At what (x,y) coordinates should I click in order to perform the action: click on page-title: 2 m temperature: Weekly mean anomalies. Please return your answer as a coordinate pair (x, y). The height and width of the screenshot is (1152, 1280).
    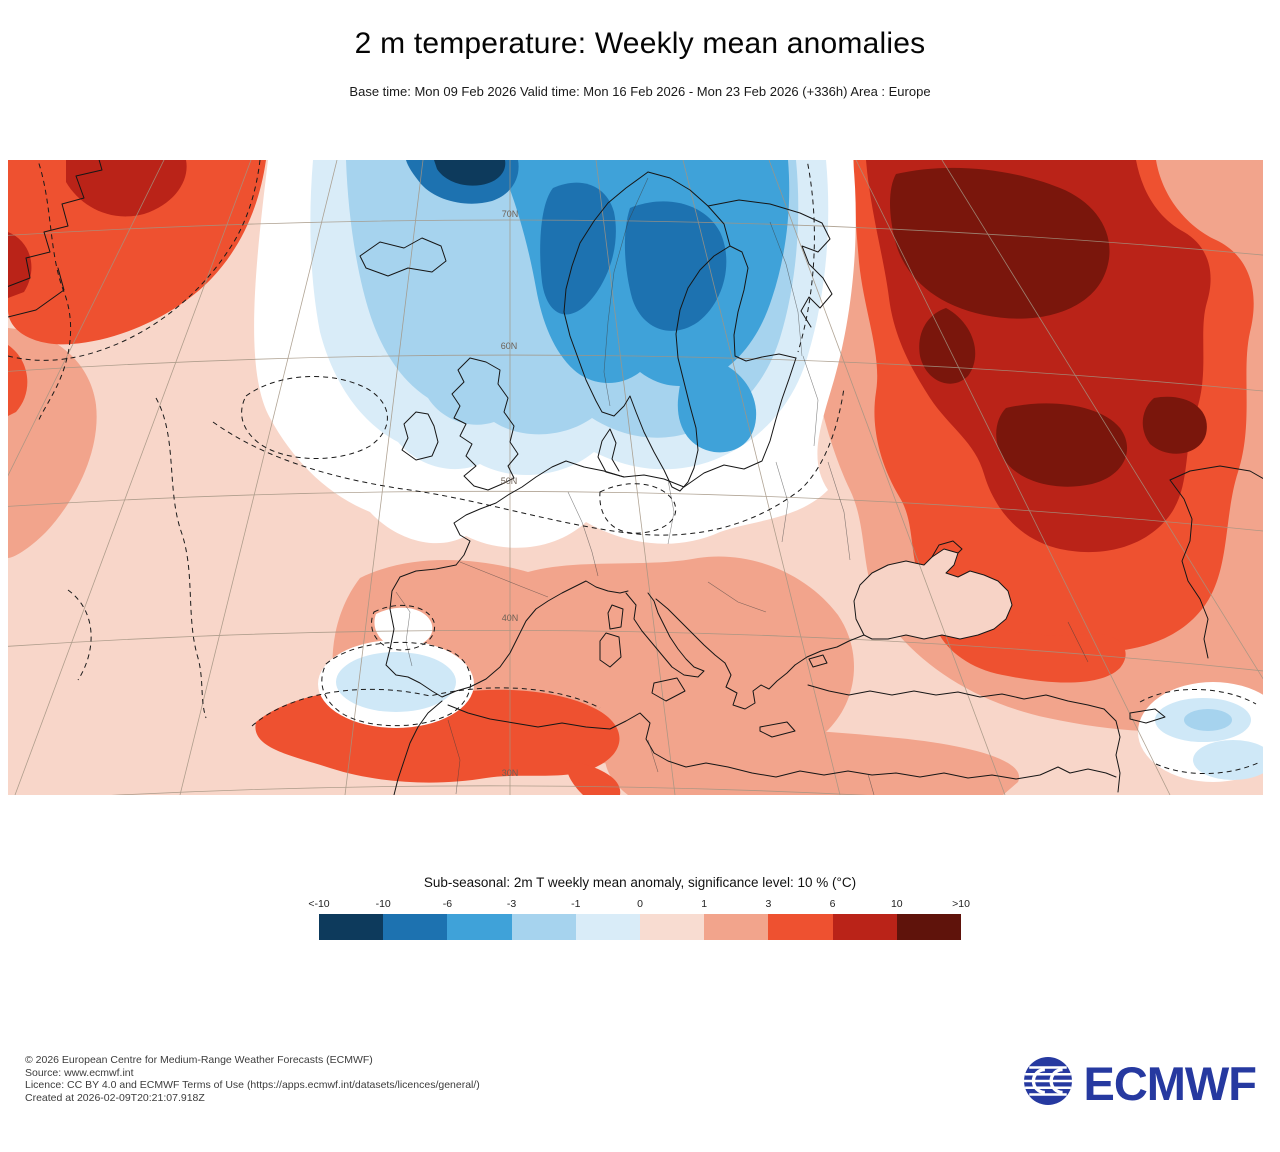
    Looking at the image, I should click on (640, 43).